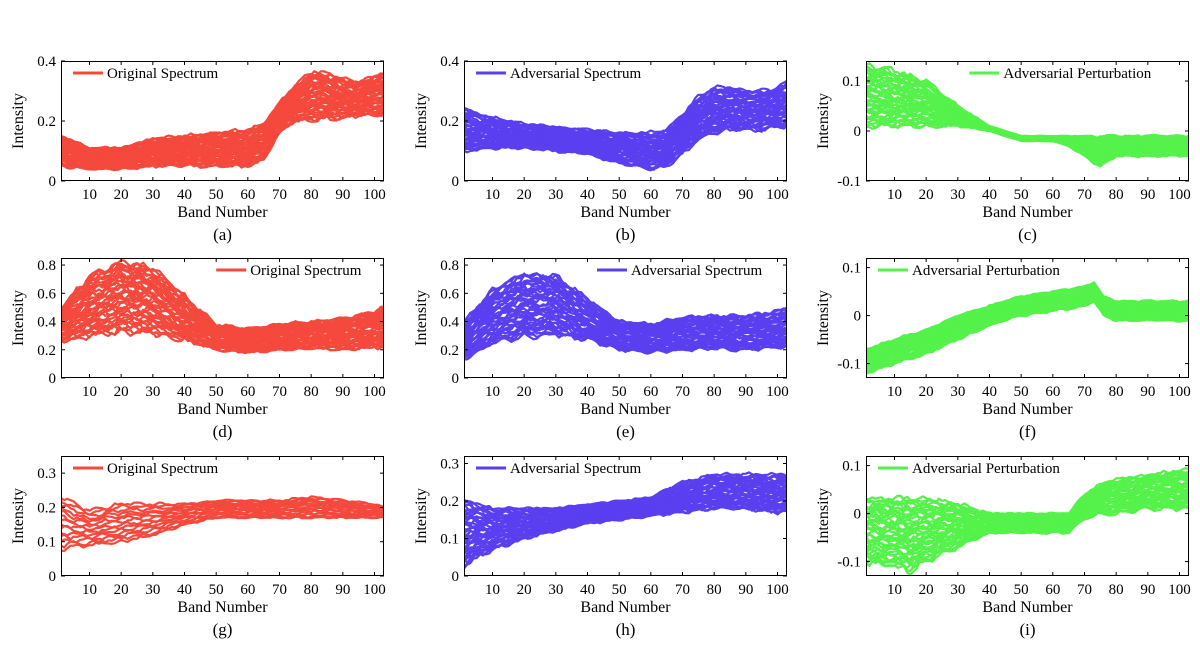 This screenshot has height=652, width=1200. I want to click on panel-caption: (c), so click(1027, 234).